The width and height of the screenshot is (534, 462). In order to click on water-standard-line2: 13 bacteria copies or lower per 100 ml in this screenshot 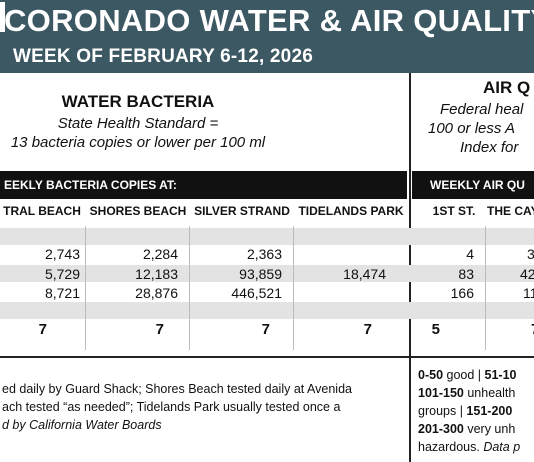, I will do `click(138, 142)`.